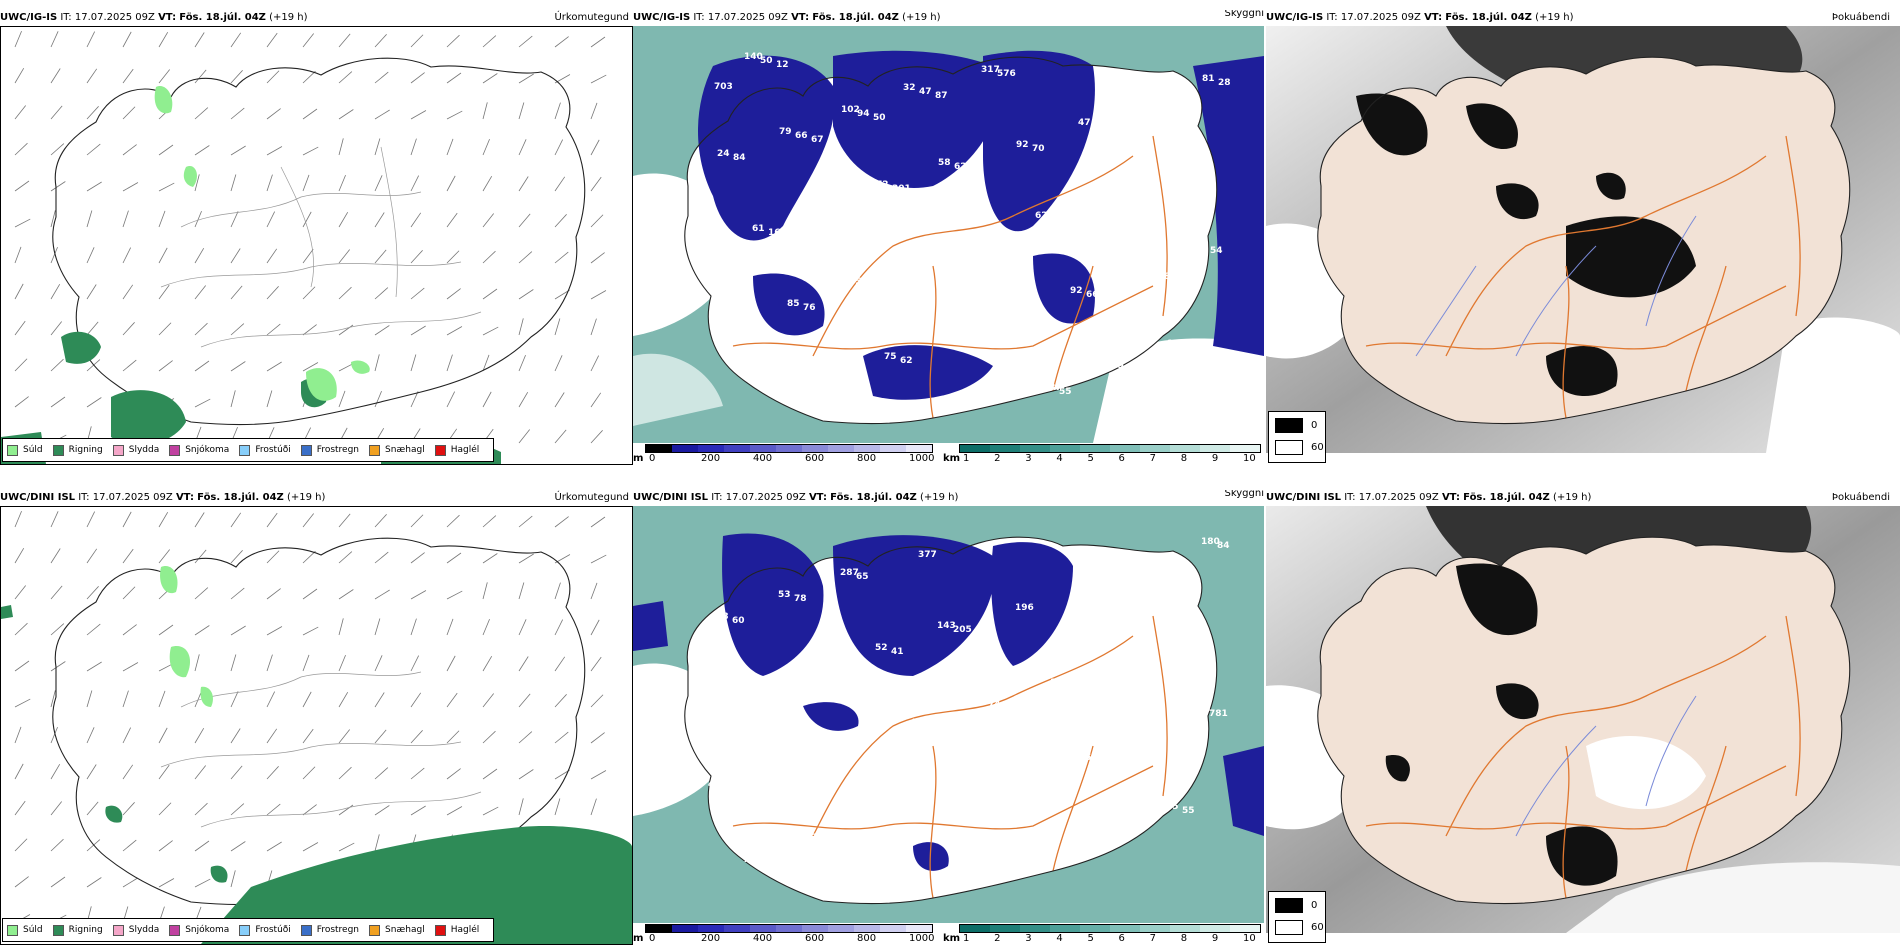  What do you see at coordinates (809, 308) in the screenshot?
I see `cloud-base-value: 76` at bounding box center [809, 308].